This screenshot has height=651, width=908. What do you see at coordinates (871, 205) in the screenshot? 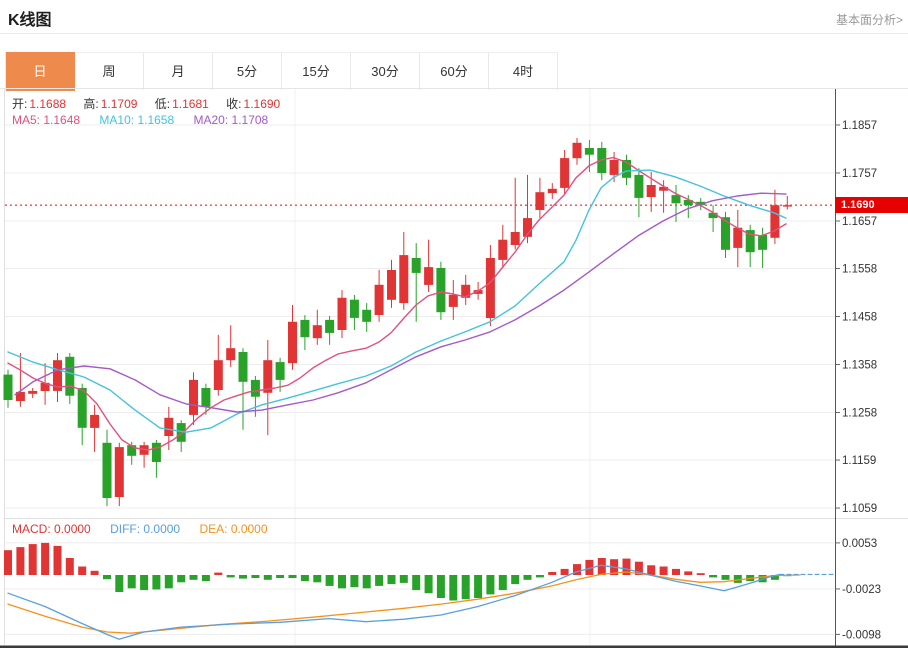
I see `current-price-tag: 1.1690` at bounding box center [871, 205].